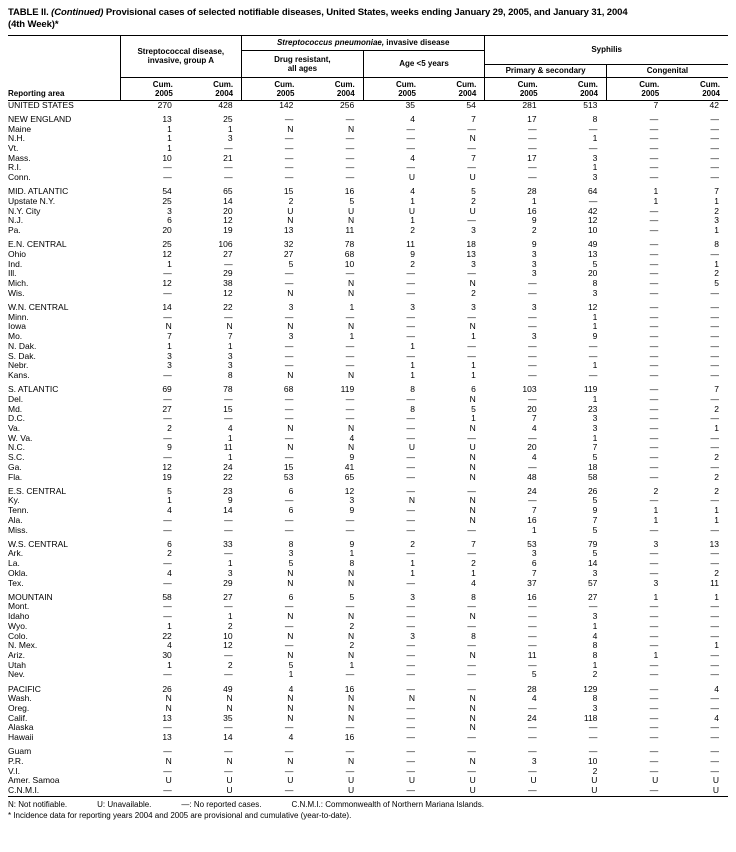 This screenshot has width=736, height=852. I want to click on reporting-area-cell: D.C., so click(16, 418).